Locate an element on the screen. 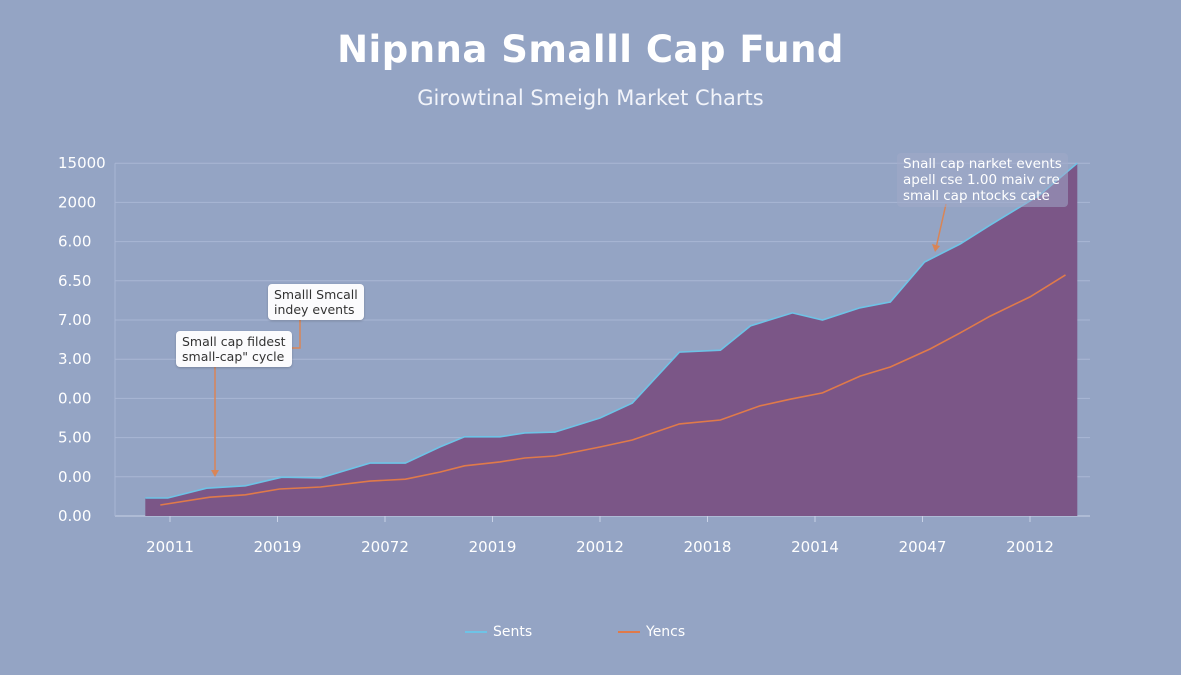 The width and height of the screenshot is (1181, 675). annotation-2-line: Small cap fildest is located at coordinates (234, 341).